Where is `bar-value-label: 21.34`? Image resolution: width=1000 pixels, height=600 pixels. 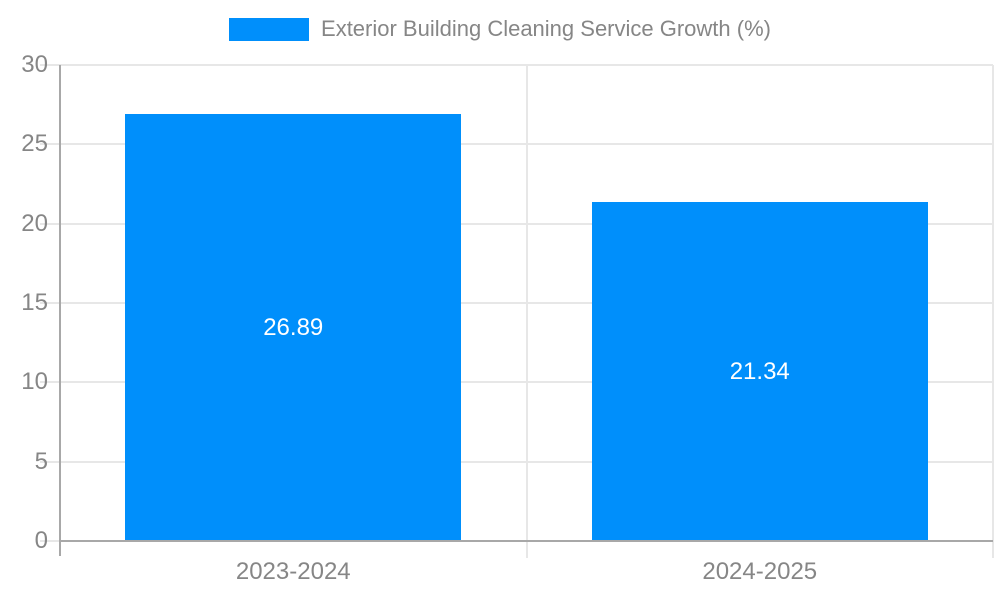 bar-value-label: 21.34 is located at coordinates (759, 371).